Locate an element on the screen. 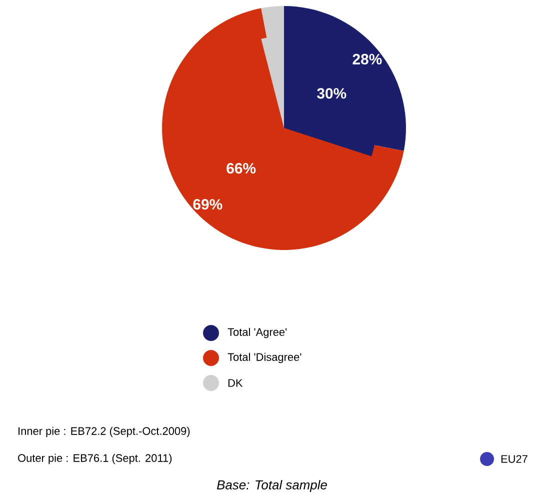 The image size is (543, 497). text: Inner pie : EB72.2 (Sept.-Oct.2009) is located at coordinates (104, 432).